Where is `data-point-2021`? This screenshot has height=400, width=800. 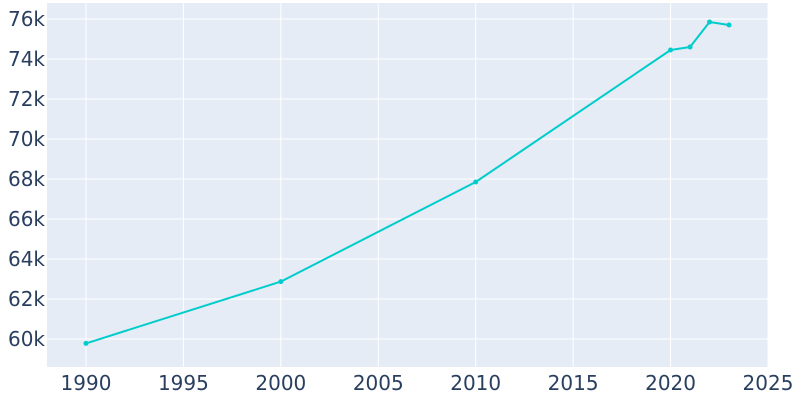
data-point-2021 is located at coordinates (690, 47).